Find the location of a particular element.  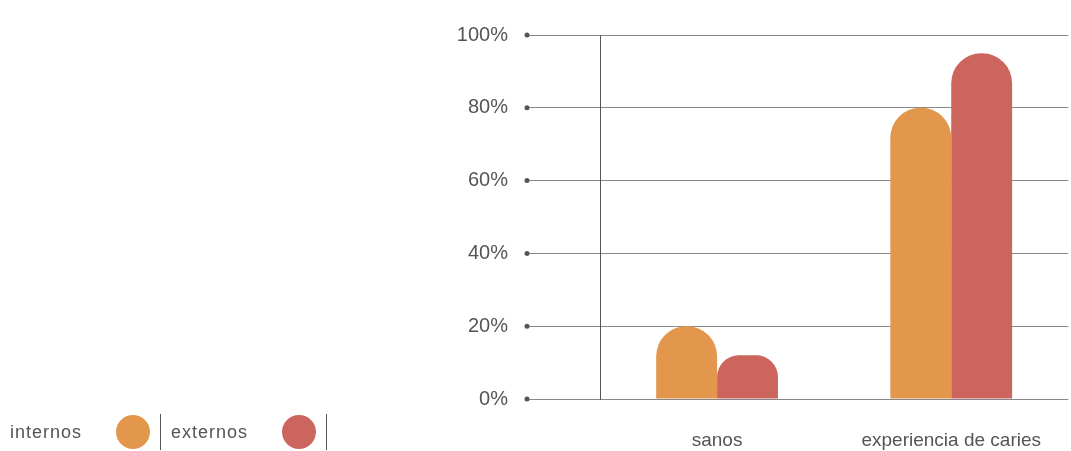

y-tick-label: 0% is located at coordinates (494, 397).